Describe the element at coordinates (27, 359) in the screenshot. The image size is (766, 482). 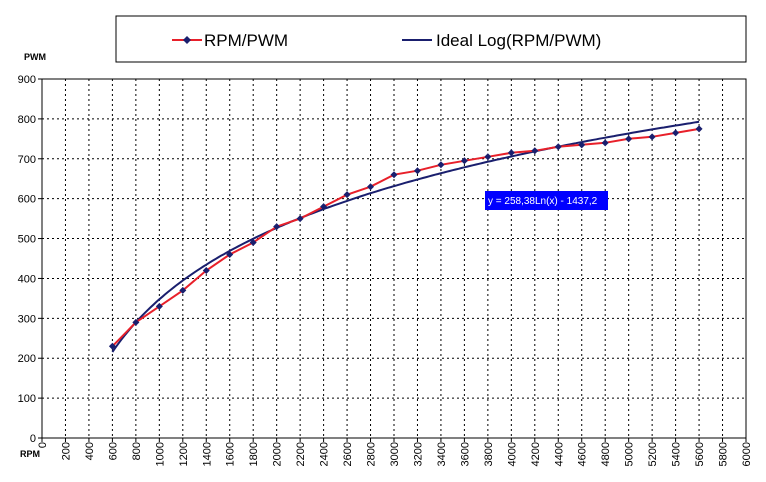
I see `y-tick-label: 200` at that location.